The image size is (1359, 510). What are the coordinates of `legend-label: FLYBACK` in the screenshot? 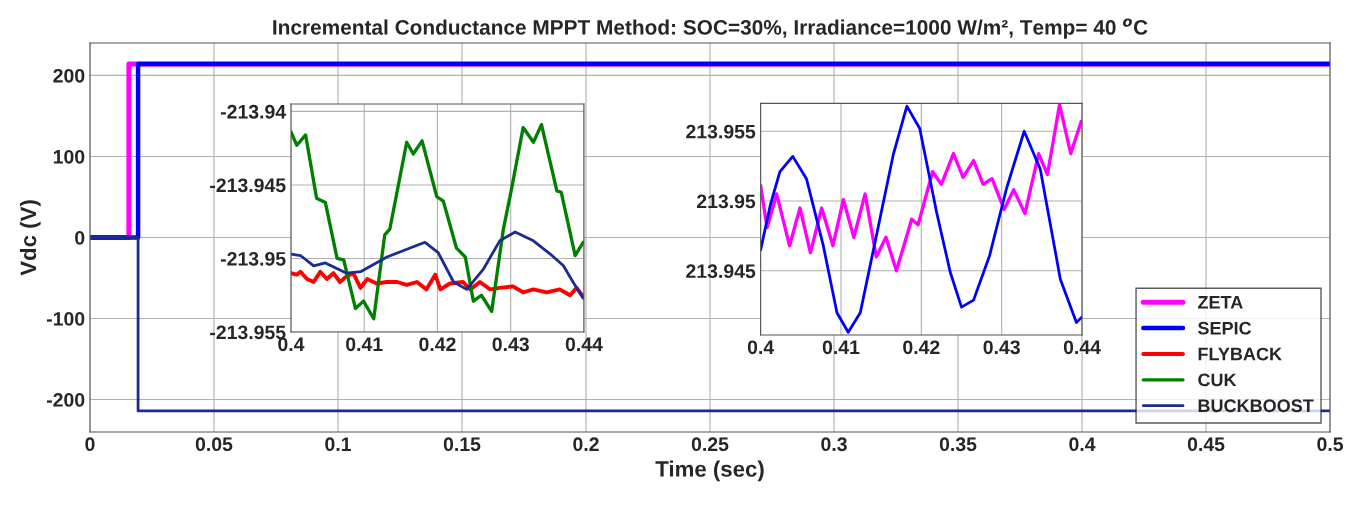 It's located at (1240, 354).